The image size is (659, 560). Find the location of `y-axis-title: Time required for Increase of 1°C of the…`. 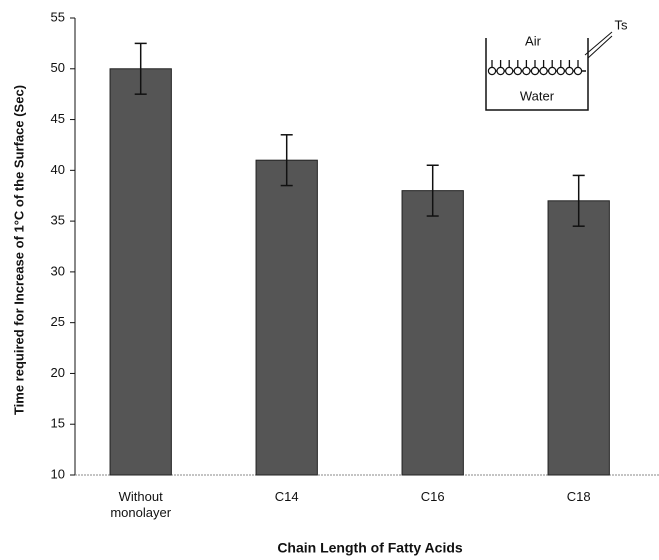

y-axis-title: Time required for Increase of 1°C of the… is located at coordinates (18, 250).